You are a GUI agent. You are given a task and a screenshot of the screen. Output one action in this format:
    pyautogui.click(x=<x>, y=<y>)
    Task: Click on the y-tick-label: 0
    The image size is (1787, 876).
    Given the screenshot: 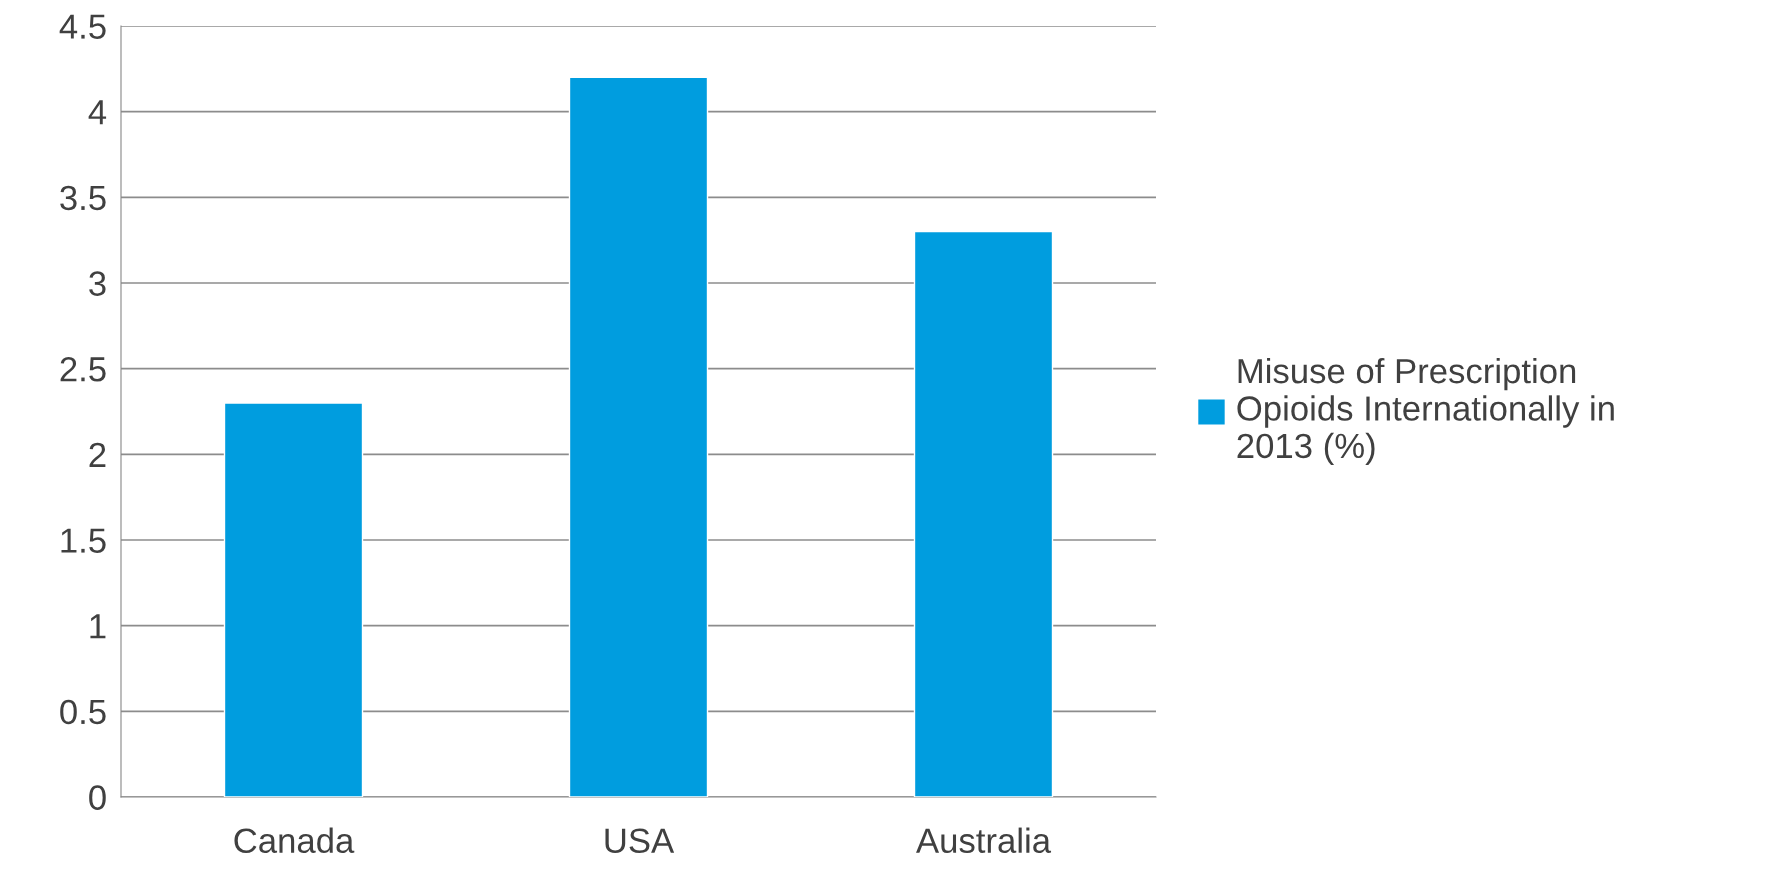 What is the action you would take?
    pyautogui.click(x=97, y=797)
    